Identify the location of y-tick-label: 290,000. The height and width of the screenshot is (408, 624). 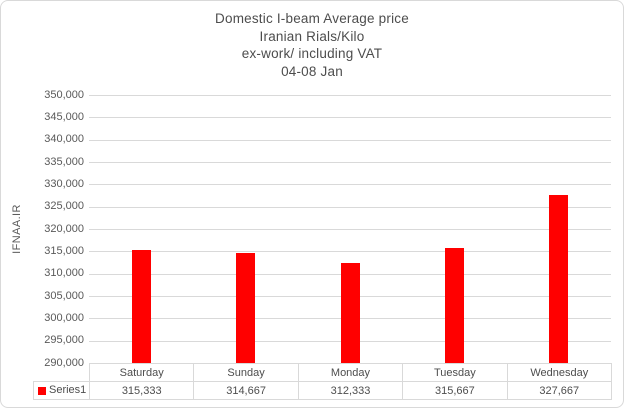
(64, 362).